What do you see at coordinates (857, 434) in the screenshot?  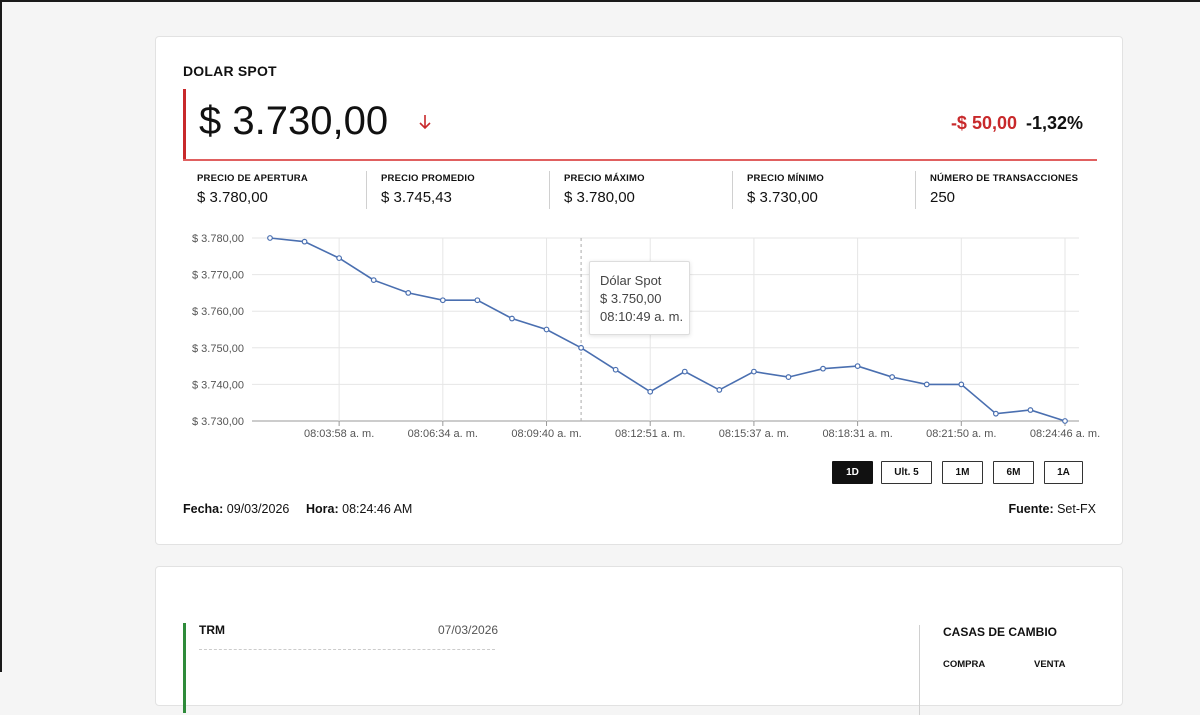 I see `x-tick-label: 08:18:31 a. m.` at bounding box center [857, 434].